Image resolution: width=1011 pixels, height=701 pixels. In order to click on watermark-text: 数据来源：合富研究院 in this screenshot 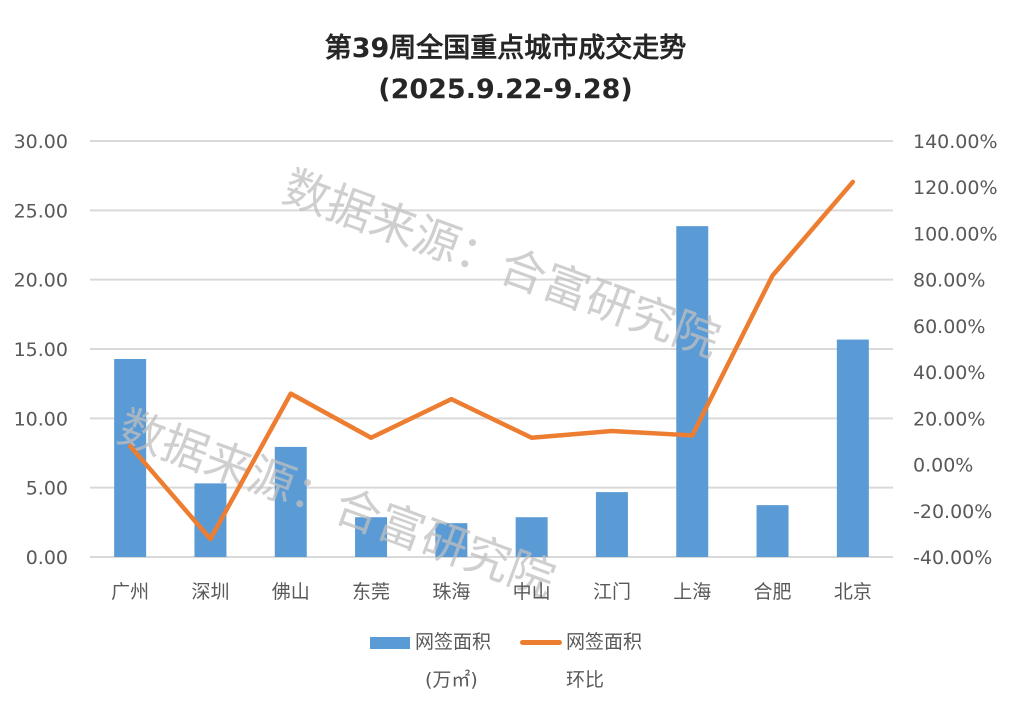, I will do `click(501, 264)`.